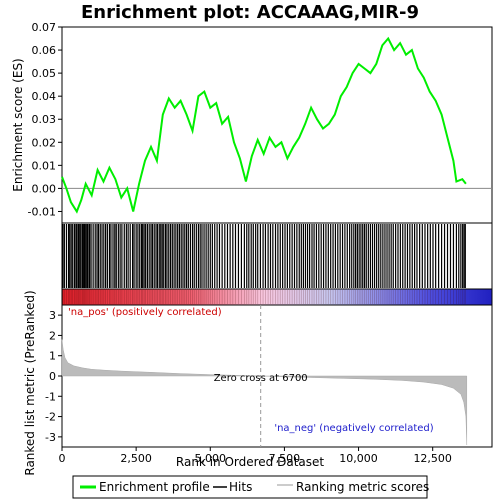 The width and height of the screenshot is (500, 500). Describe the element at coordinates (250, 12) in the screenshot. I see `chart-title: Enrichment plot: ACCAAAG,MIR-9` at that location.